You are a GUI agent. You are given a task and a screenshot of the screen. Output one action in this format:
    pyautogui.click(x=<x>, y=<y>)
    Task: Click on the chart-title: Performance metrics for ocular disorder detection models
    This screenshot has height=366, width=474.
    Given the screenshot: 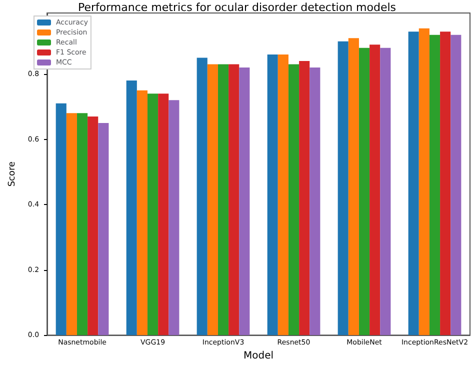 What is the action you would take?
    pyautogui.click(x=237, y=7)
    